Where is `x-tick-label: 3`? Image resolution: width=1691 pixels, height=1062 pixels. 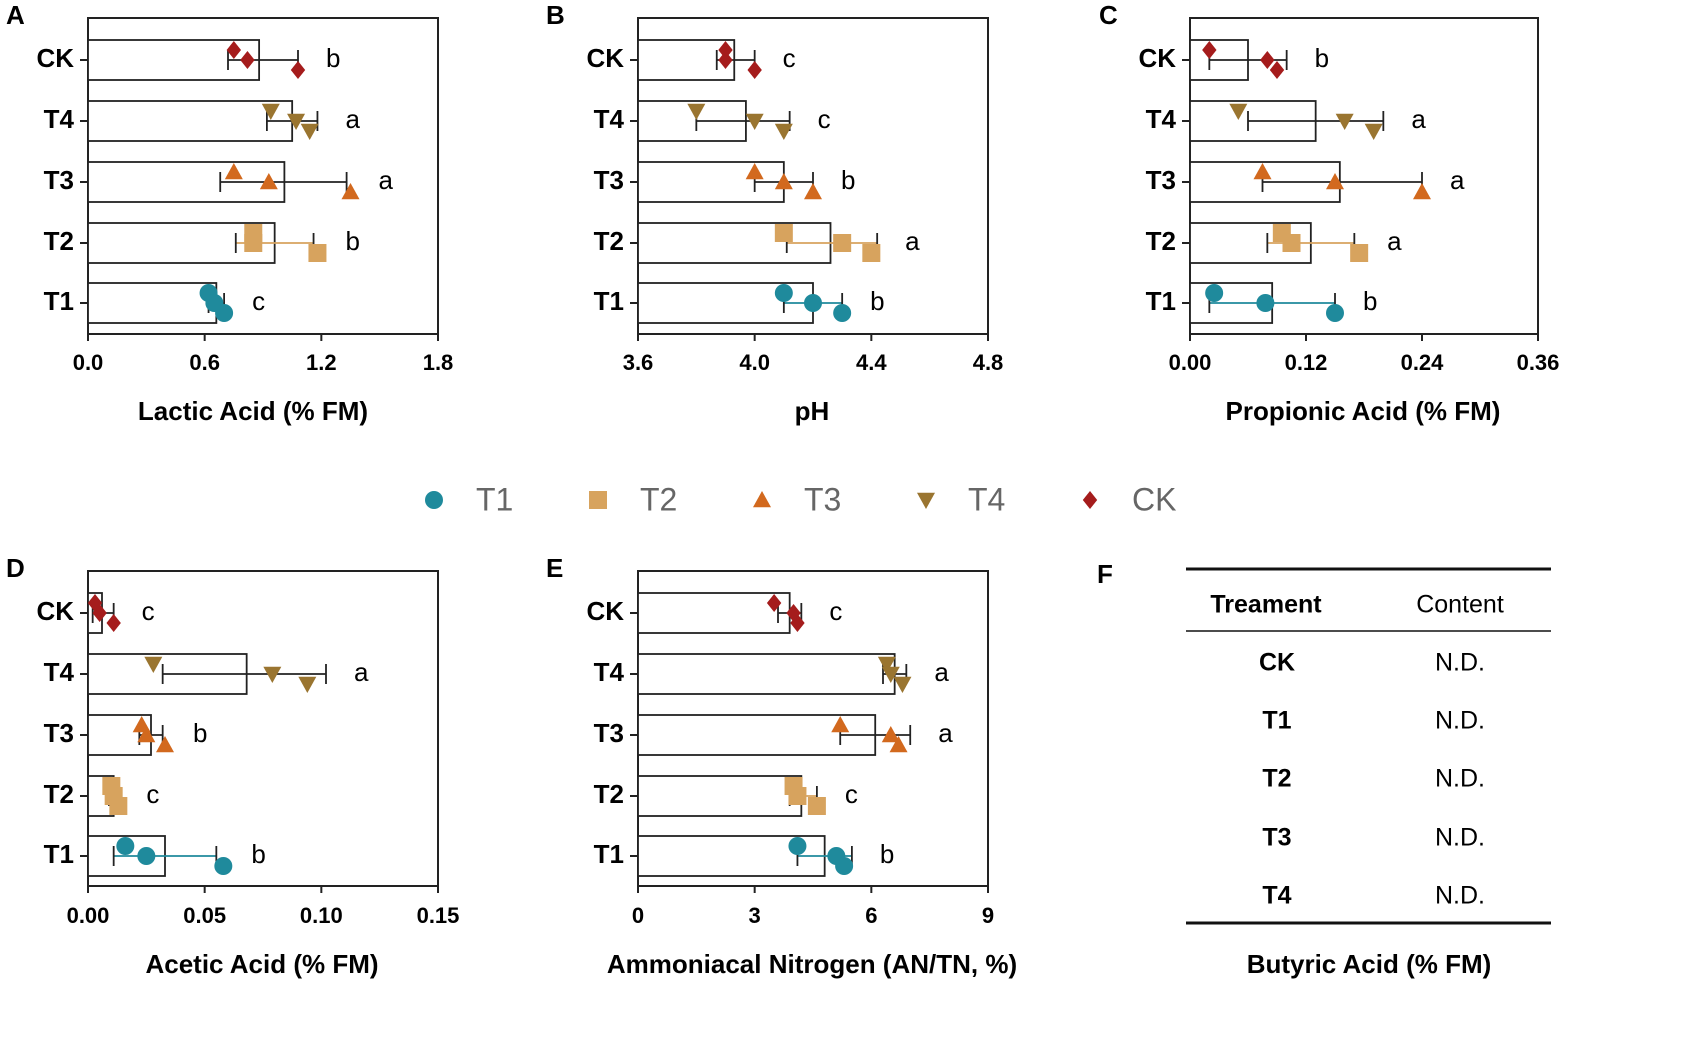 x-tick-label: 3 is located at coordinates (755, 915).